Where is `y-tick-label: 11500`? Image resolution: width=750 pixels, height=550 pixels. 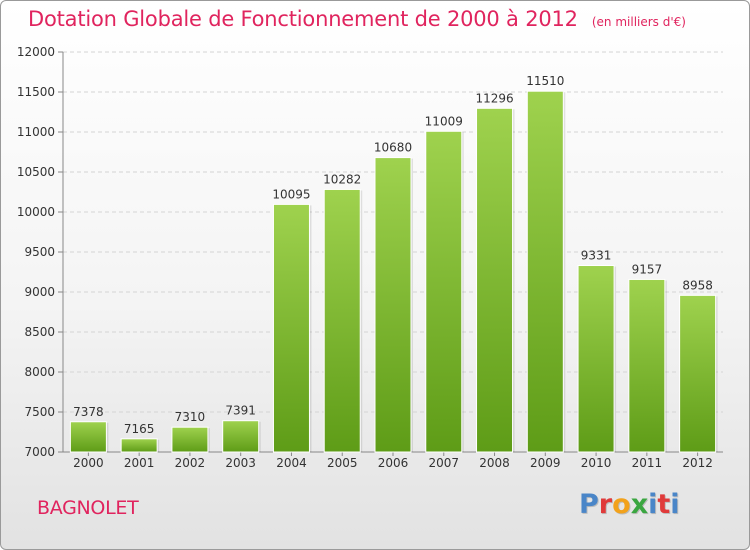
y-tick-label: 11500 is located at coordinates (36, 92).